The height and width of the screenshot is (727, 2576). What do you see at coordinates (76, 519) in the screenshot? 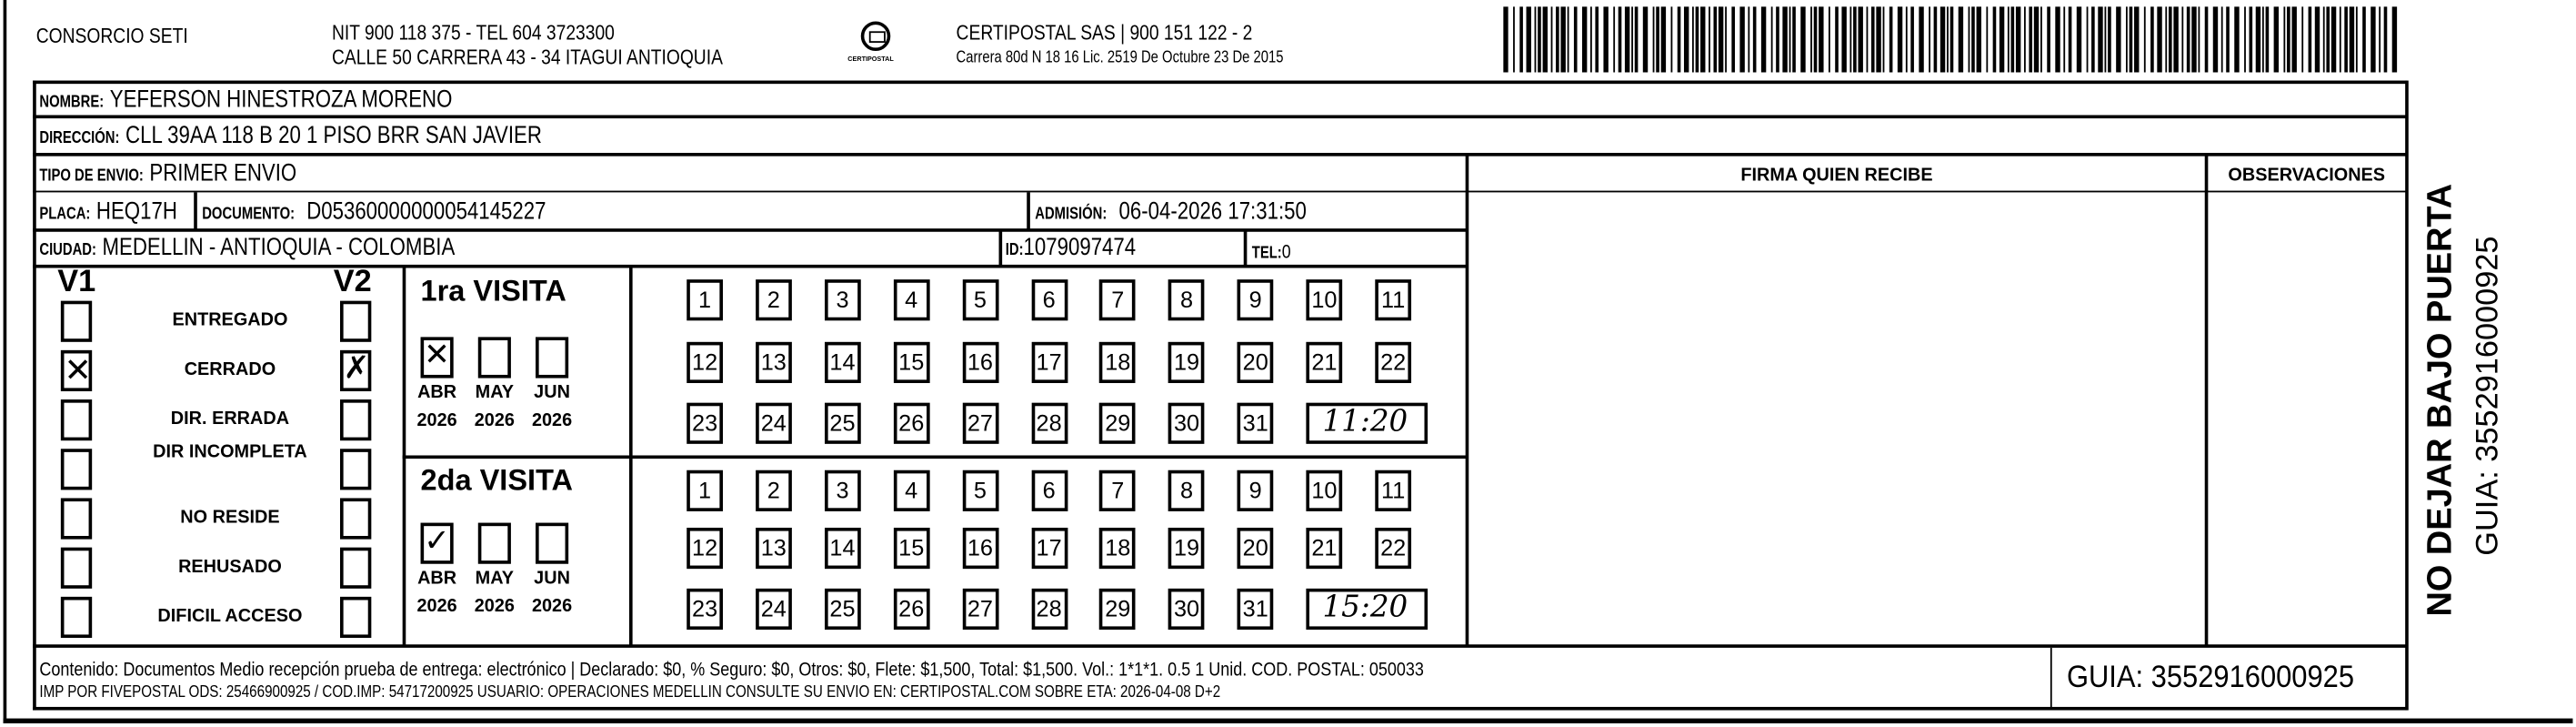
I see `v1-checkbox-no-reside` at bounding box center [76, 519].